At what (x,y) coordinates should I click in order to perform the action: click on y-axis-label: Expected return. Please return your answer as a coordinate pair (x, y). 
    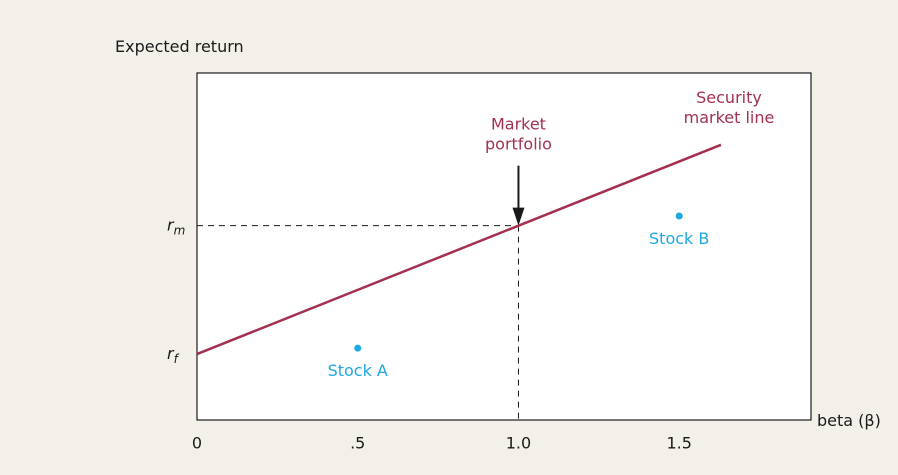
    Looking at the image, I should click on (179, 46).